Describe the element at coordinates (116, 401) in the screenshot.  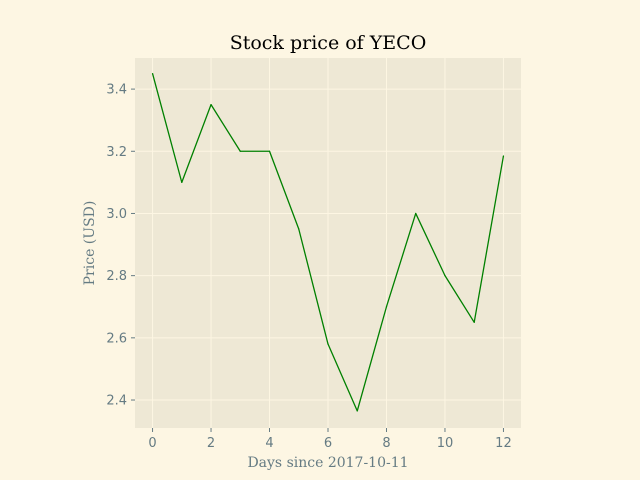
I see `y-tick-label: 2.4` at that location.